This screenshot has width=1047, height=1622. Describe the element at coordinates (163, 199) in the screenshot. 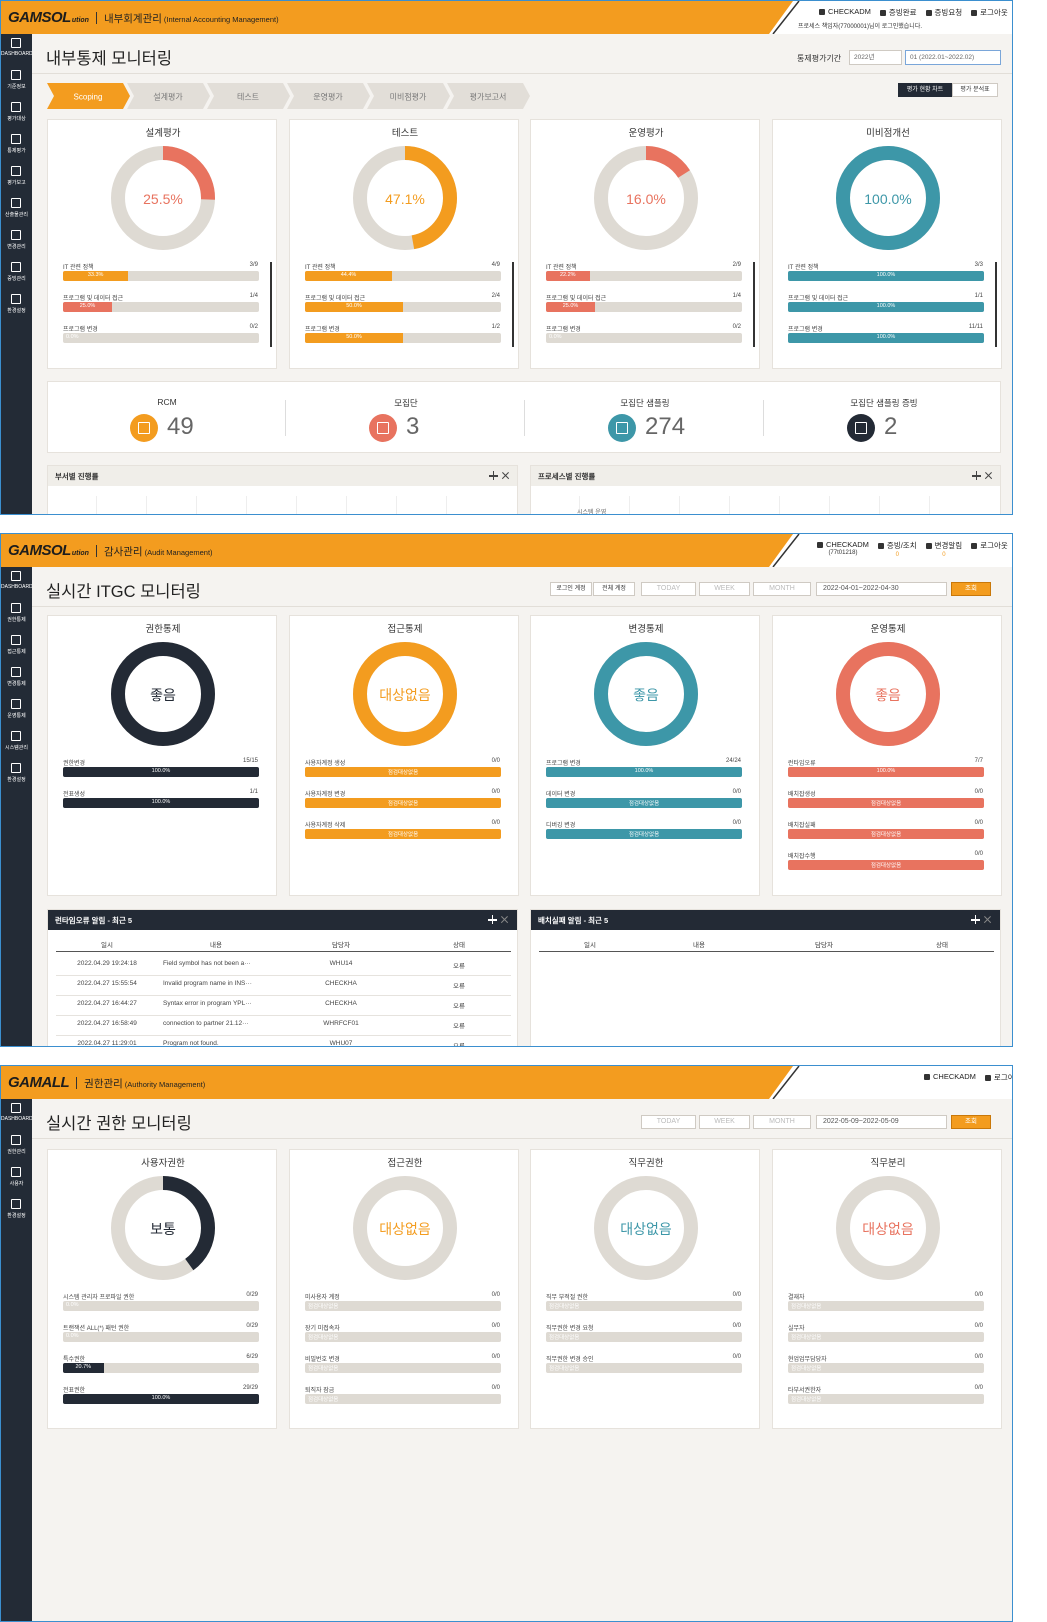

I see `donut-label: 25.5%` at that location.